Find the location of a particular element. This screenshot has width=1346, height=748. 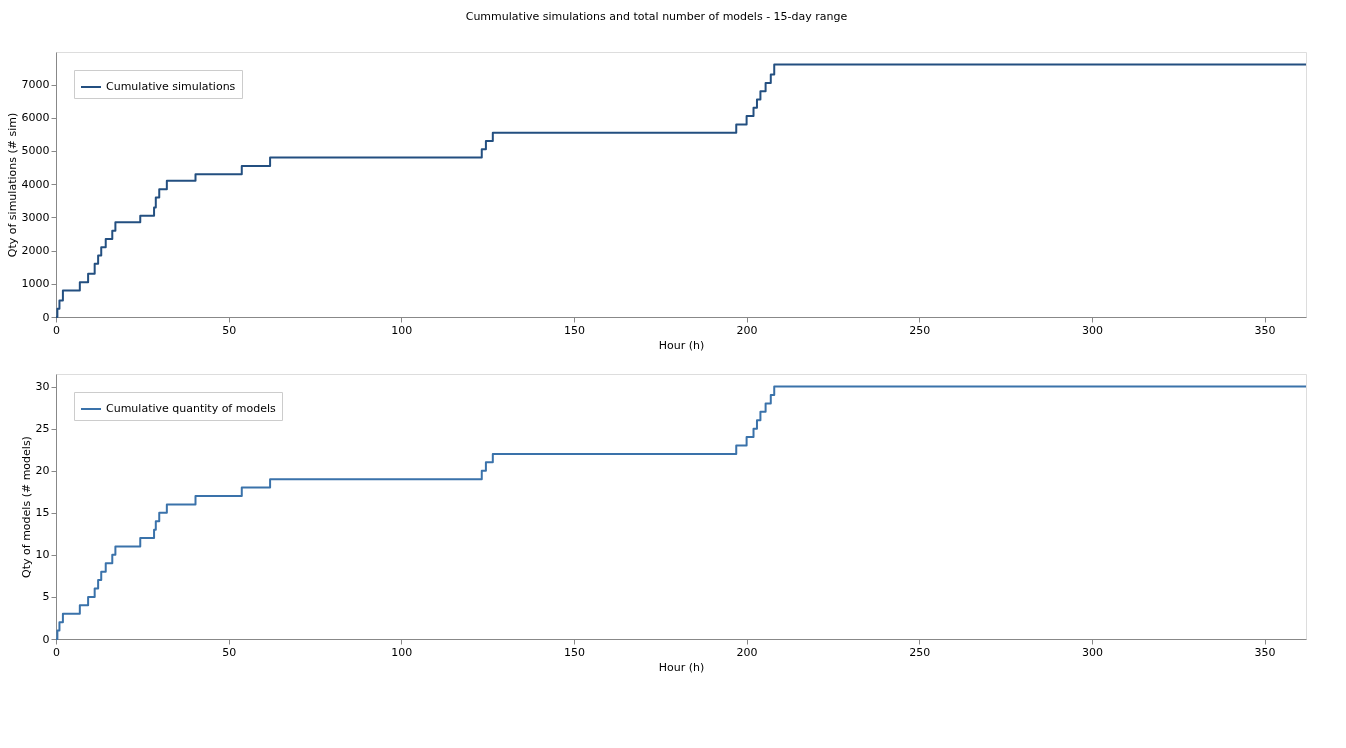

y-tick-label: 10 is located at coordinates (42, 555).